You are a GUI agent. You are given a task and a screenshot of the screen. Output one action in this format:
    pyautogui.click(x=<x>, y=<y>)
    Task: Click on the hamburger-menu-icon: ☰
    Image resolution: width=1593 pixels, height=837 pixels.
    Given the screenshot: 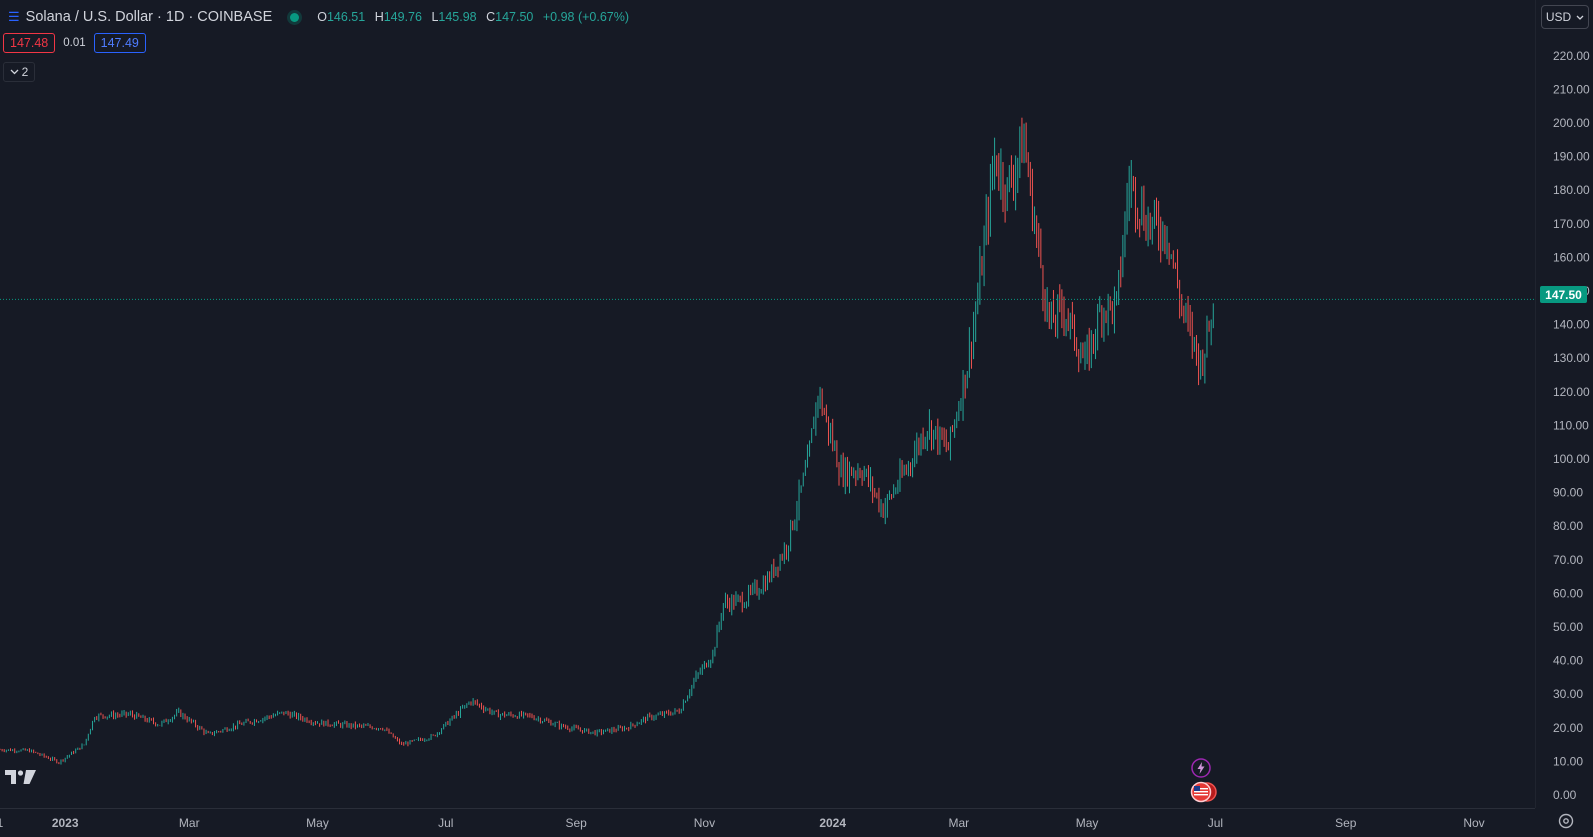 What is the action you would take?
    pyautogui.click(x=14, y=16)
    